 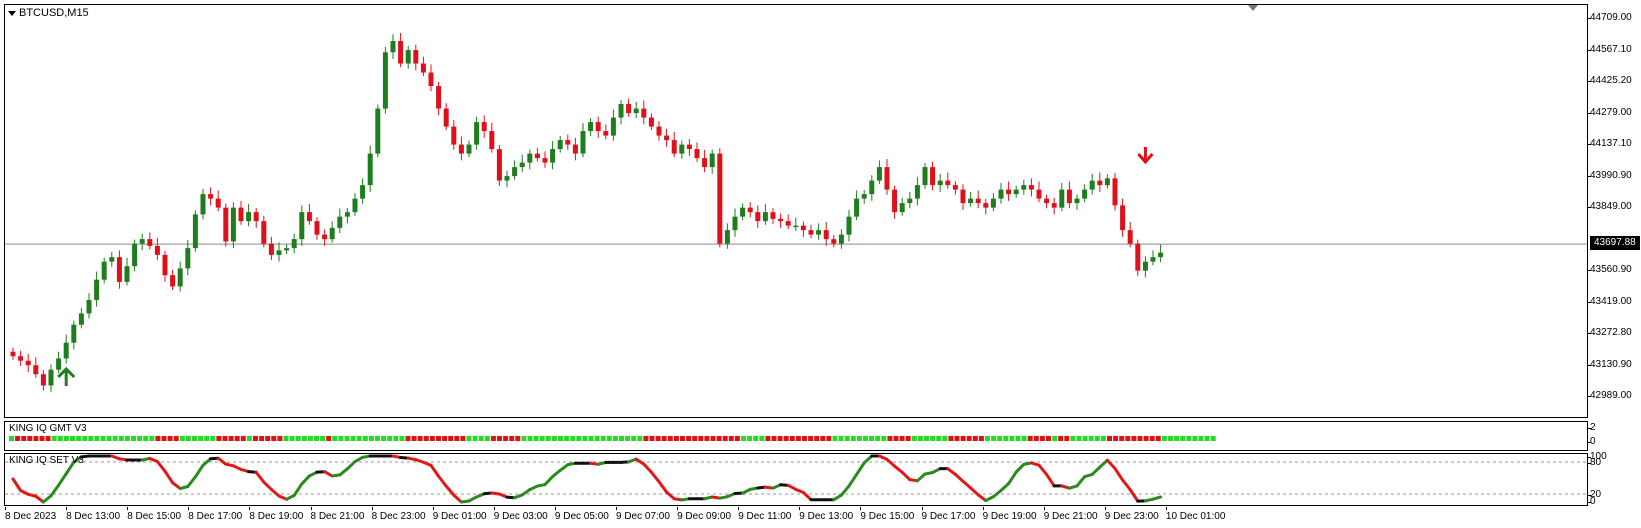 I want to click on price-tick: 44279.00, so click(x=1610, y=112).